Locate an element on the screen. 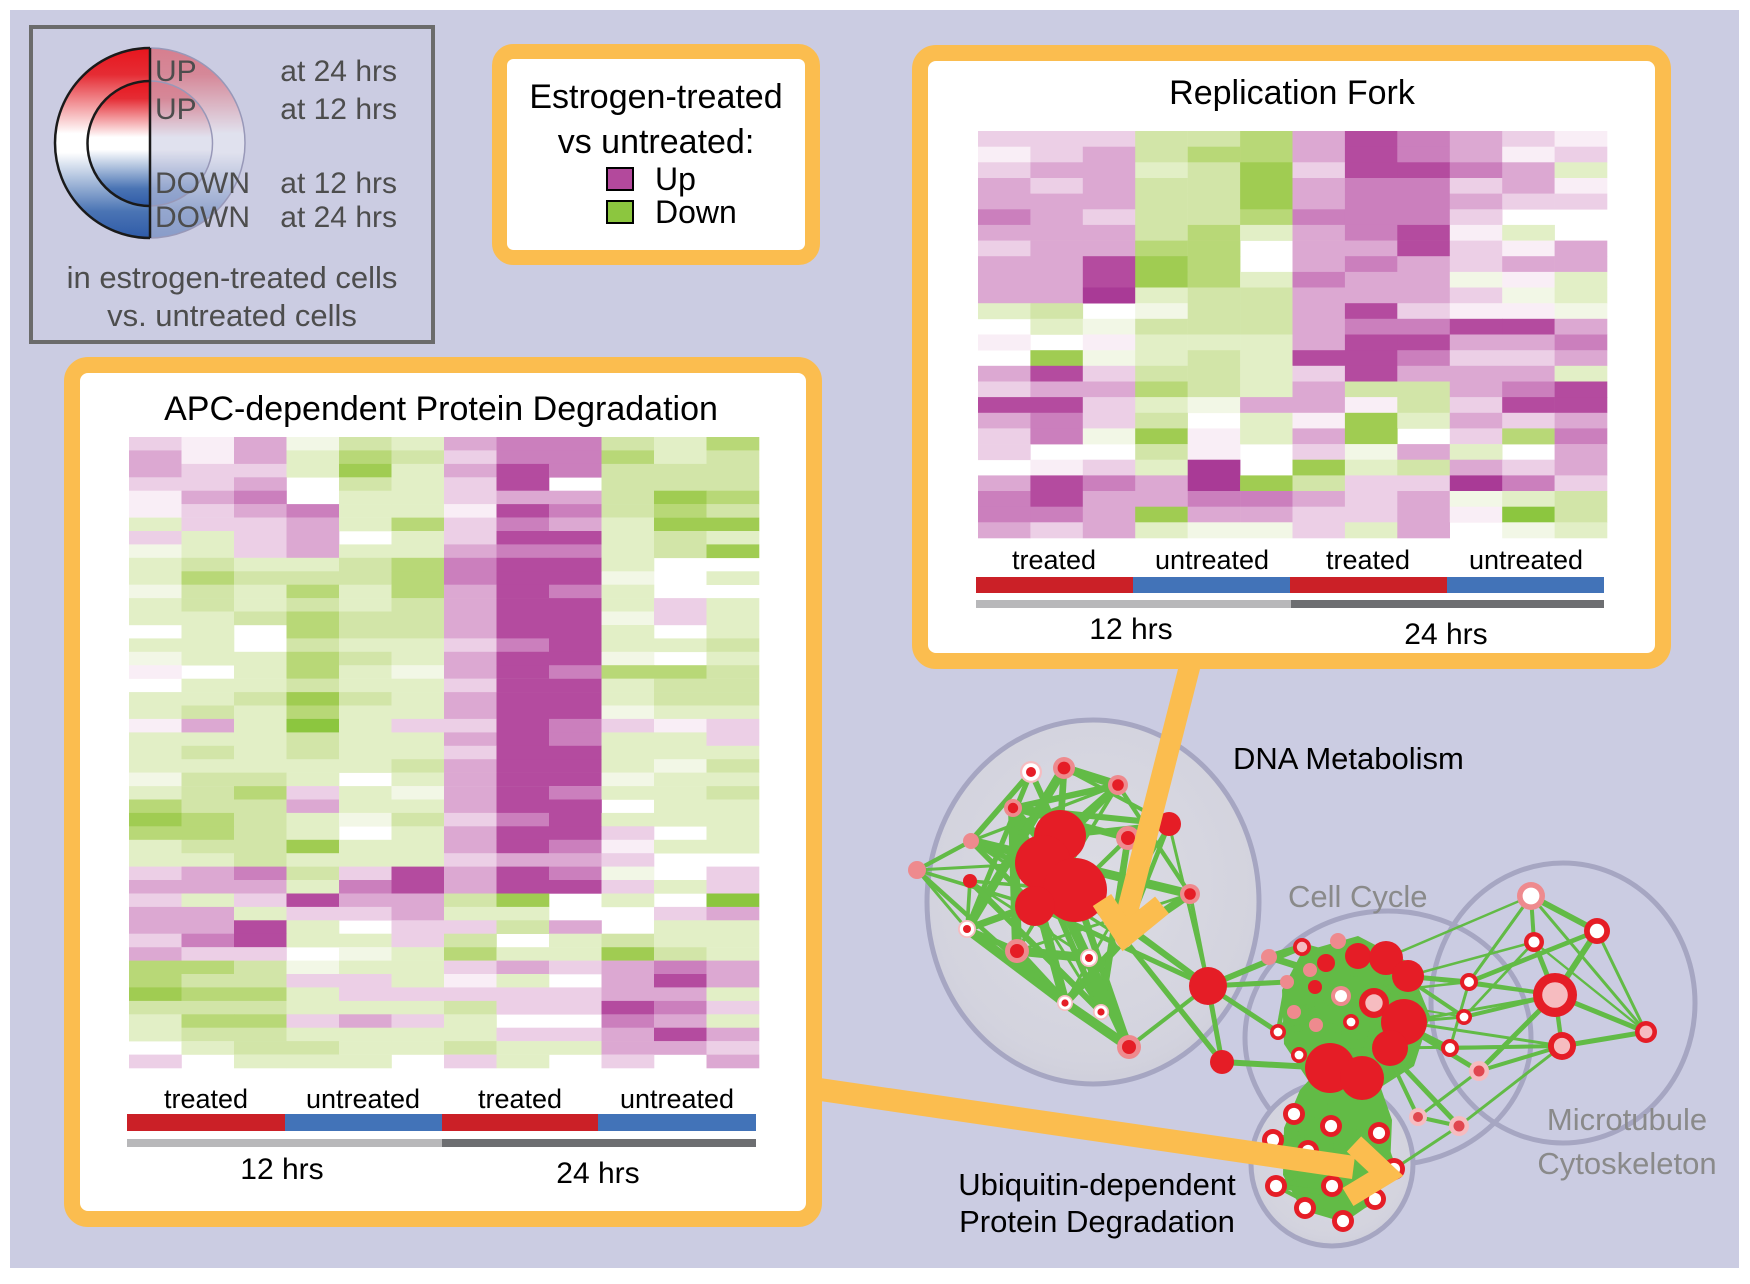  svg-text: vs untreated: is located at coordinates (656, 142).